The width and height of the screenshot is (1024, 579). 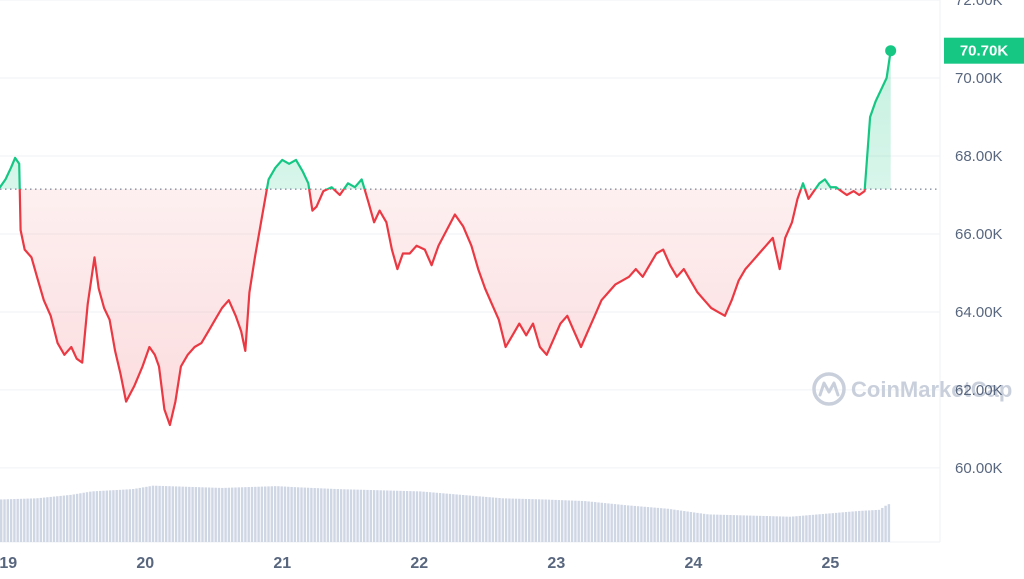 What do you see at coordinates (8, 563) in the screenshot?
I see `x-tick-label: 19` at bounding box center [8, 563].